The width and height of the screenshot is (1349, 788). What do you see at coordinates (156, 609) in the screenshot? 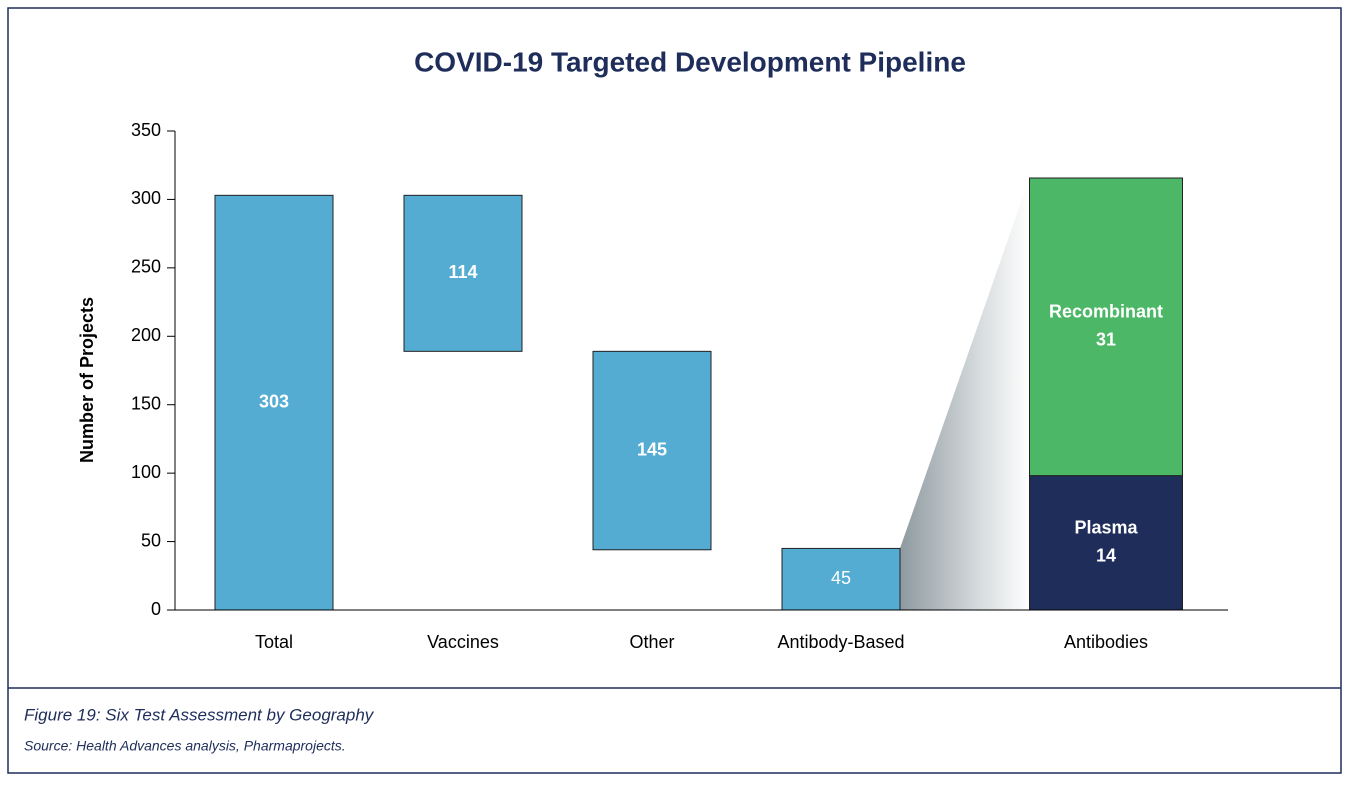
I see `y-tick-label: 0` at bounding box center [156, 609].